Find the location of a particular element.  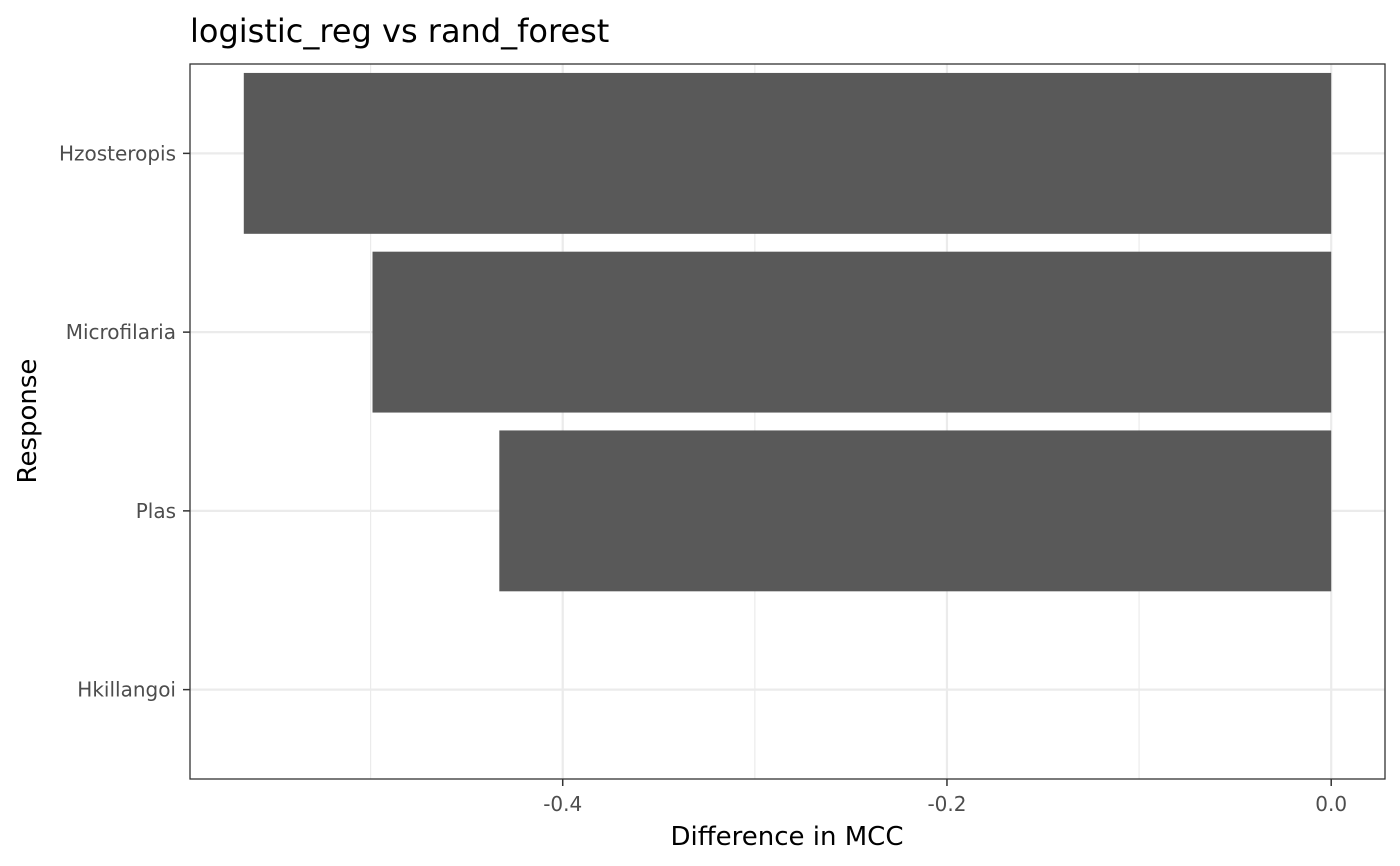

x-tick-label: -0.2 is located at coordinates (946, 804).